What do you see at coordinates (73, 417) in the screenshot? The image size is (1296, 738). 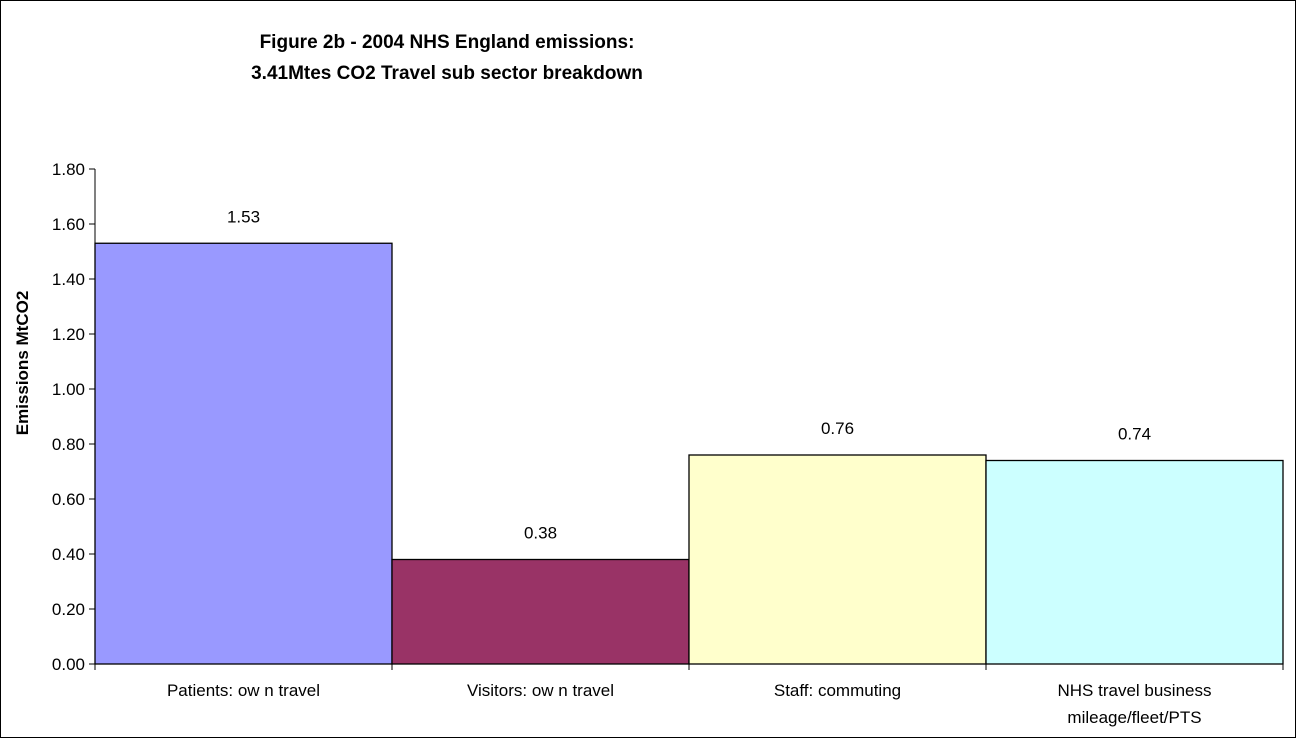 I see `y-axis-ticks: 0.00 0.20 0.40 0.60 0.80 1.00 1.20 1.40 1.60 1.80` at bounding box center [73, 417].